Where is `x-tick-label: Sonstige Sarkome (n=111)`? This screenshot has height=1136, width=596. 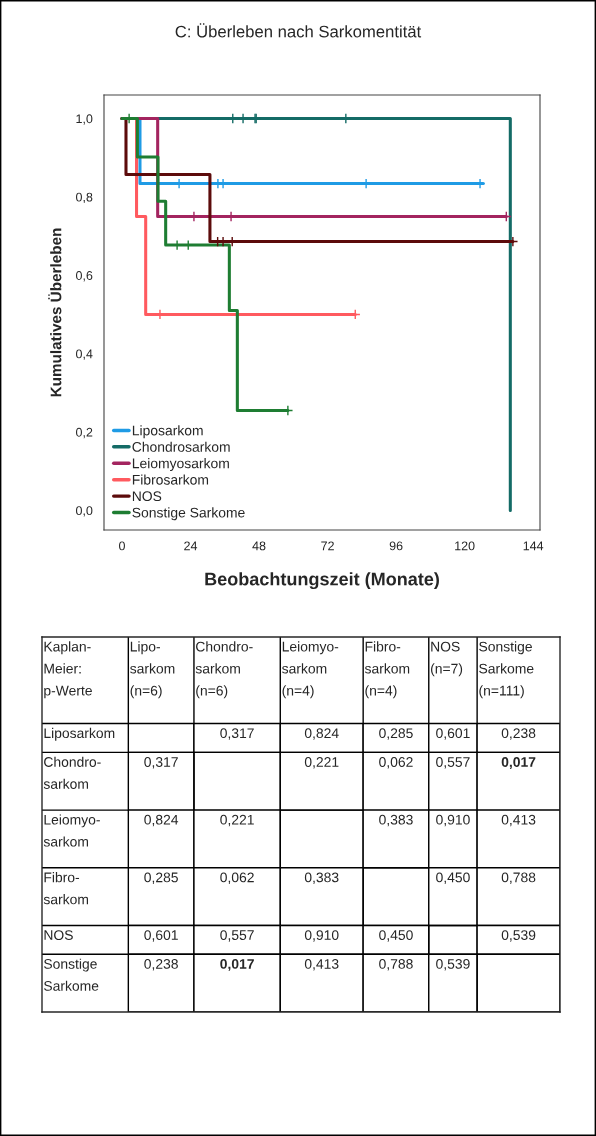
x-tick-label: Sonstige Sarkome (n=111) is located at coordinates (506, 670).